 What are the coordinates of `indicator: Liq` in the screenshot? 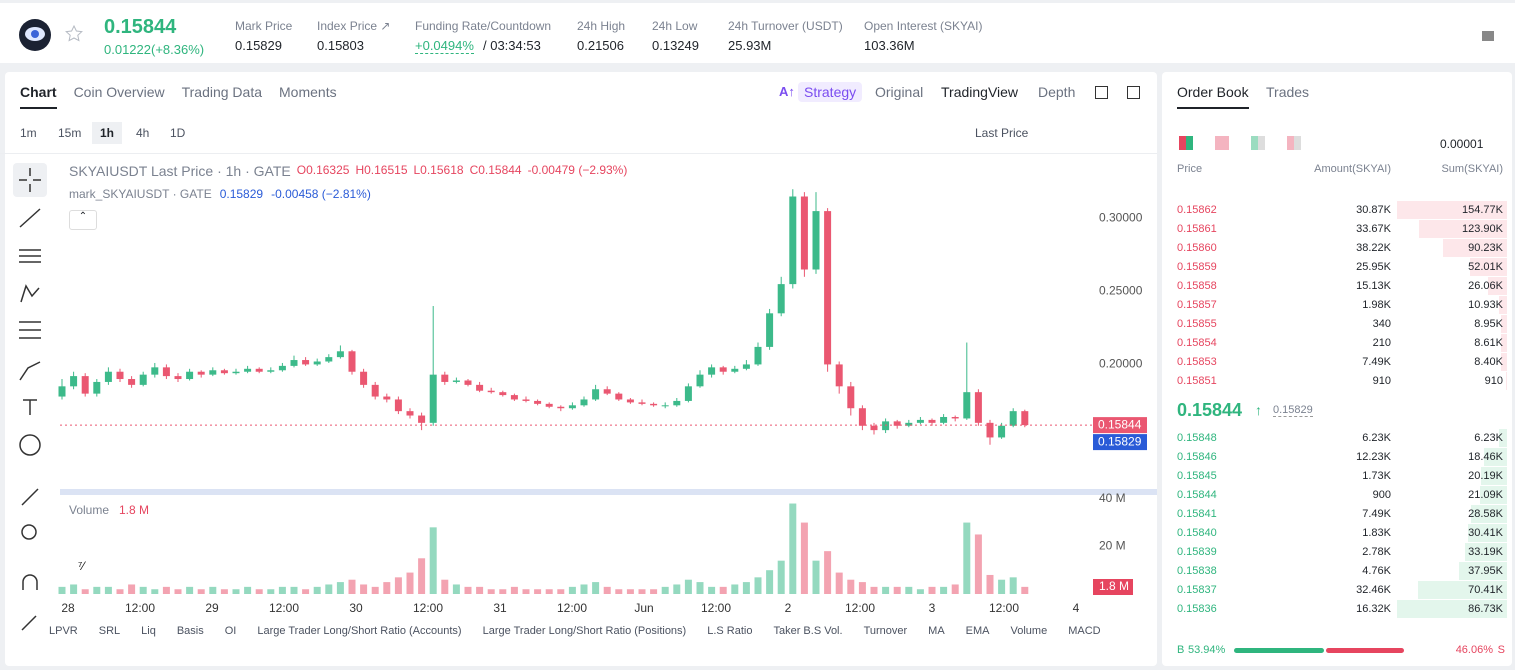 It's located at (148, 631).